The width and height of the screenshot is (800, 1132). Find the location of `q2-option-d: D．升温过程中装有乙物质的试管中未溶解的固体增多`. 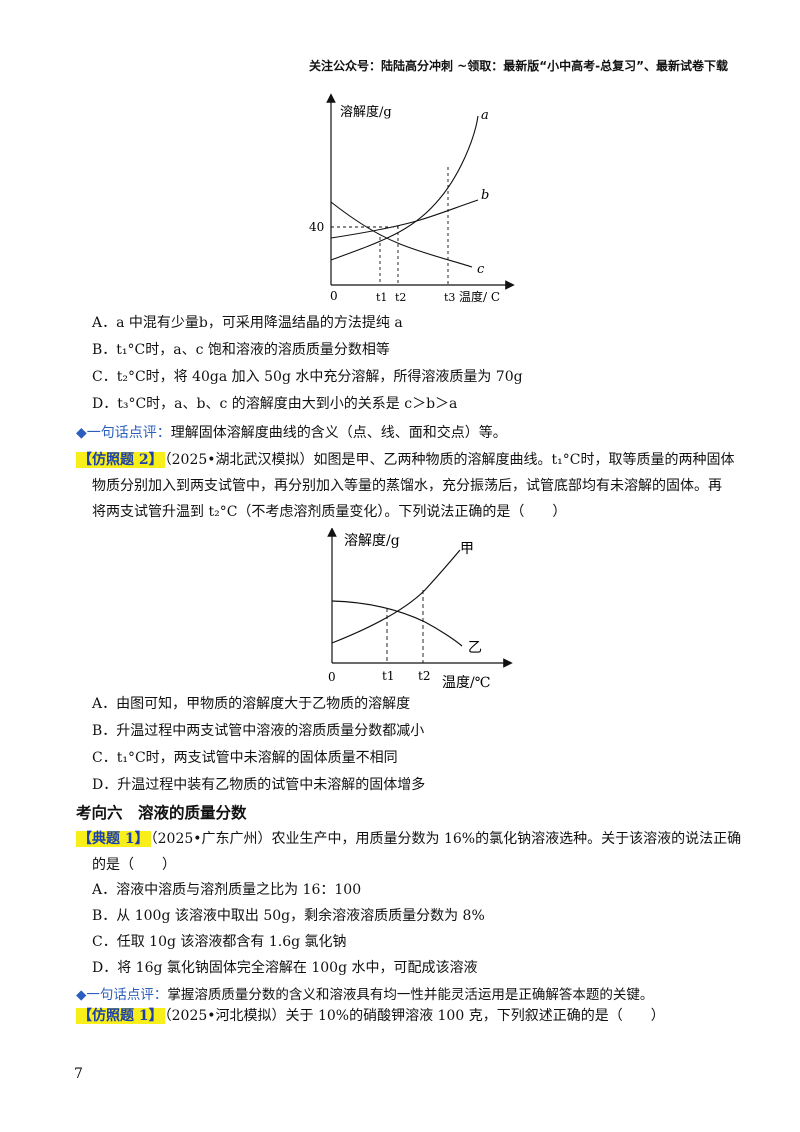

q2-option-d: D．升温过程中装有乙物质的试管中未溶解的固体增多 is located at coordinates (259, 785).